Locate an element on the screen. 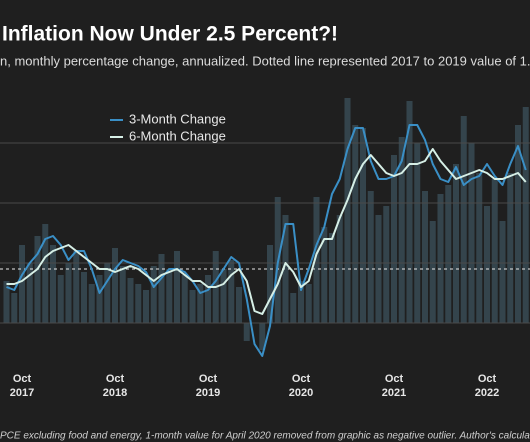  x-tick-label: Oct 2022 is located at coordinates (487, 386).